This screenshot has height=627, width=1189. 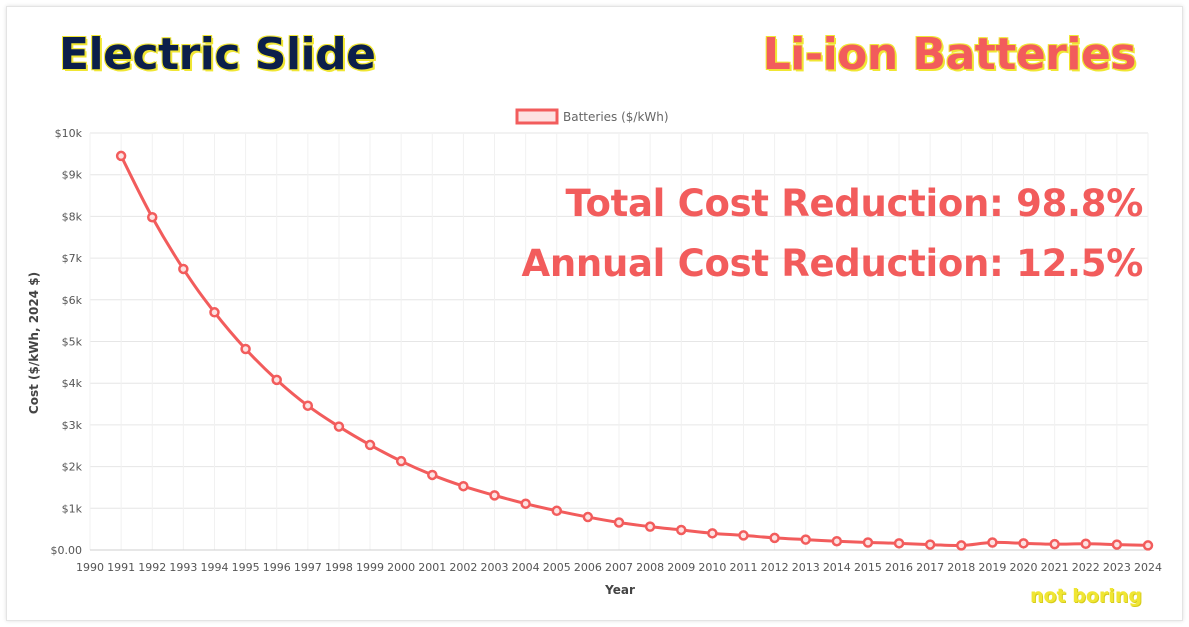 What do you see at coordinates (868, 567) in the screenshot?
I see `x-tick-label: 2015` at bounding box center [868, 567].